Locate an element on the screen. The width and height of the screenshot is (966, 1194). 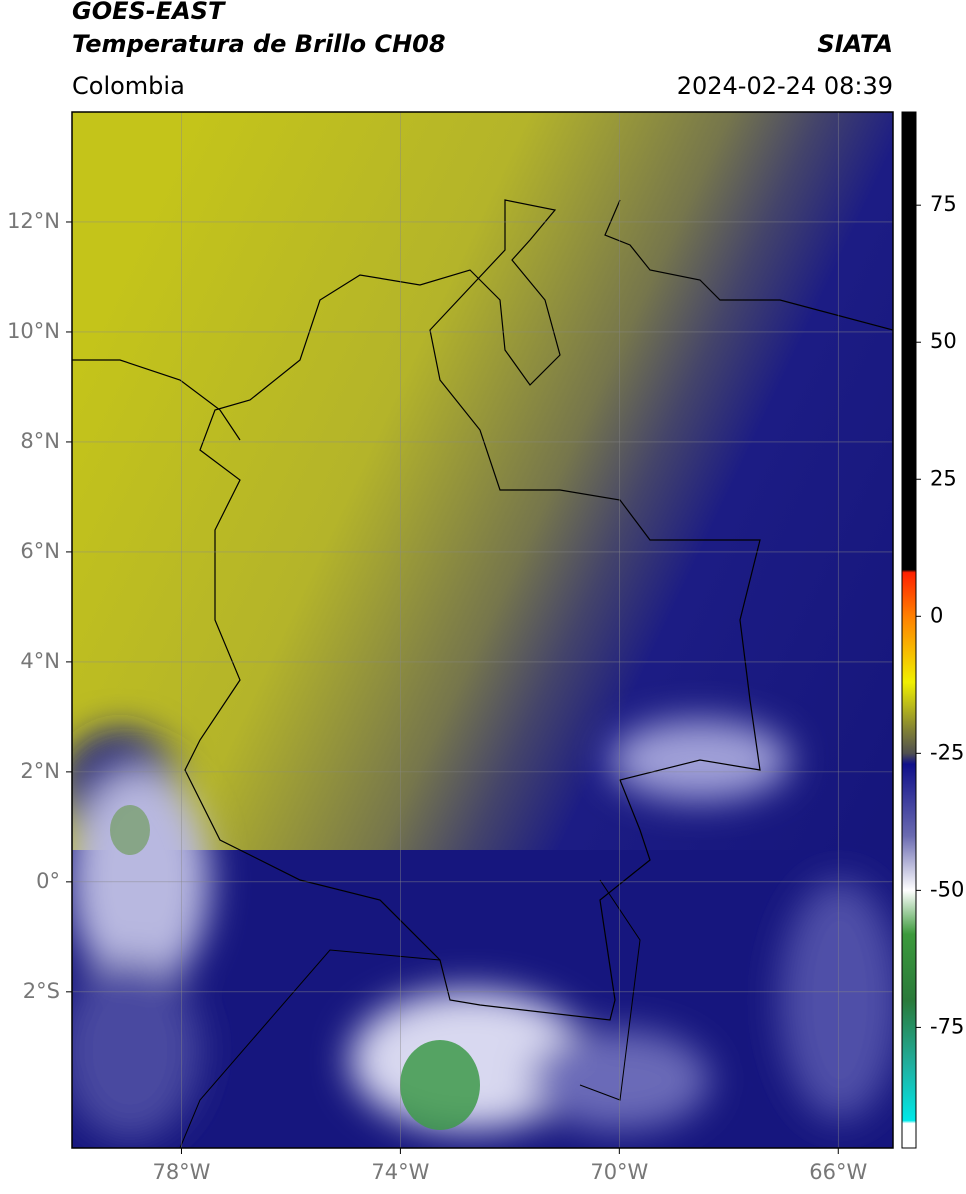
y-tick-label: 2°S is located at coordinates (41, 991).